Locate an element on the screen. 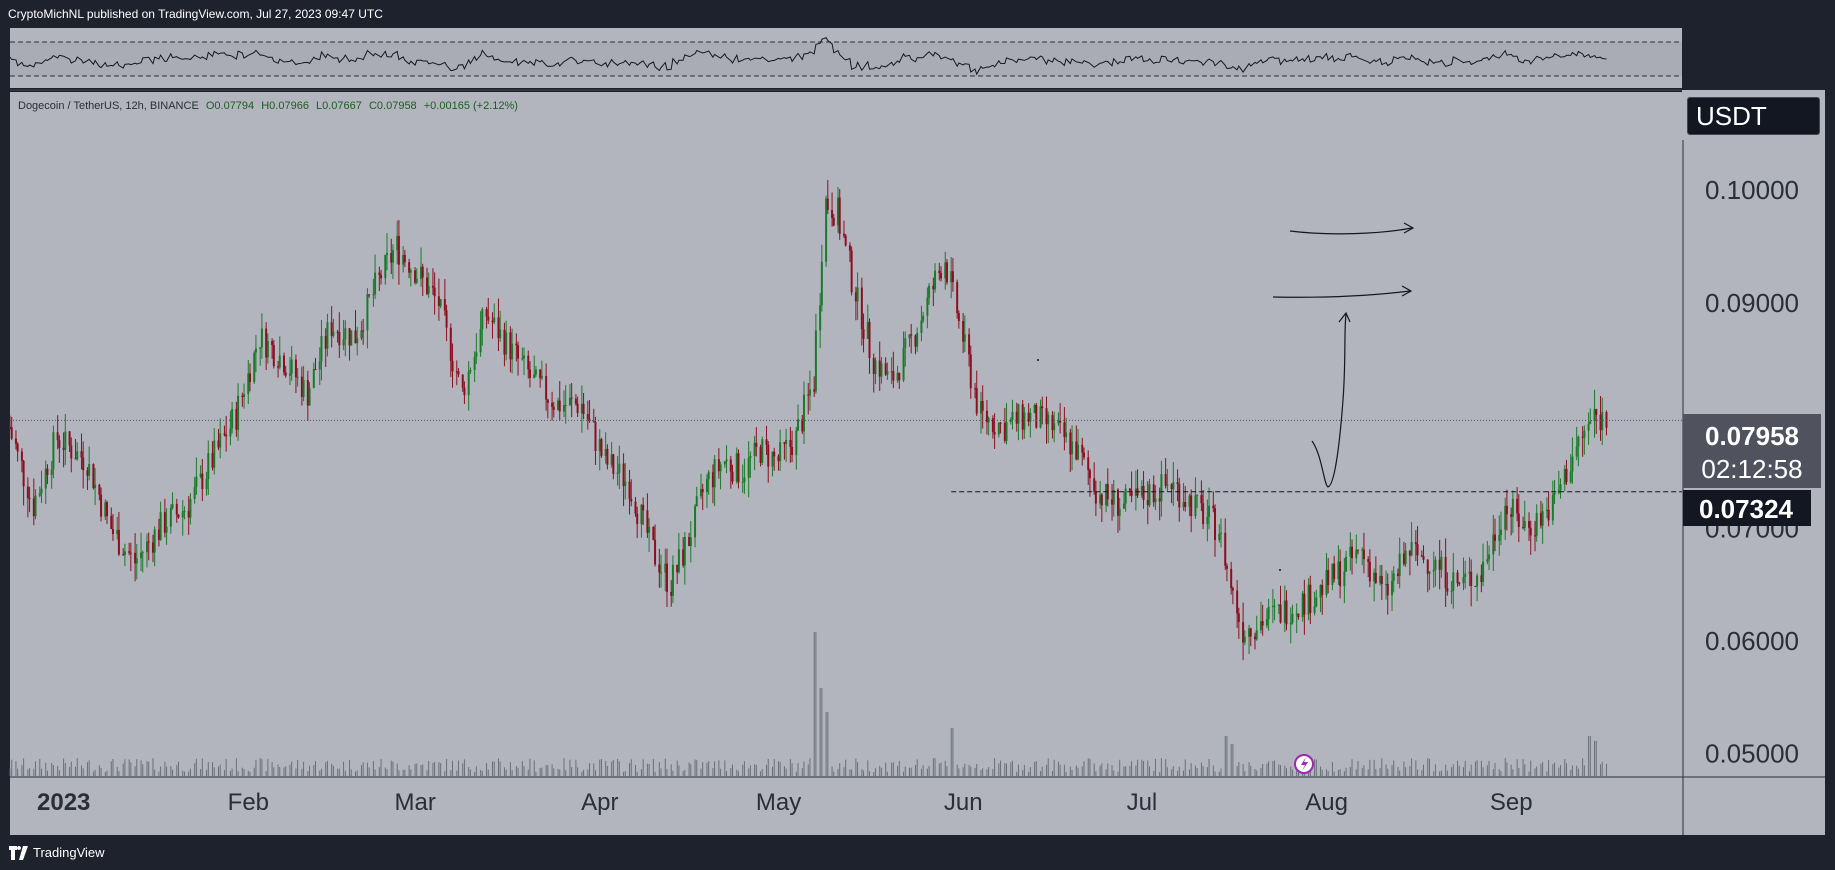 The width and height of the screenshot is (1835, 870). time-tick-label: Feb is located at coordinates (248, 802).